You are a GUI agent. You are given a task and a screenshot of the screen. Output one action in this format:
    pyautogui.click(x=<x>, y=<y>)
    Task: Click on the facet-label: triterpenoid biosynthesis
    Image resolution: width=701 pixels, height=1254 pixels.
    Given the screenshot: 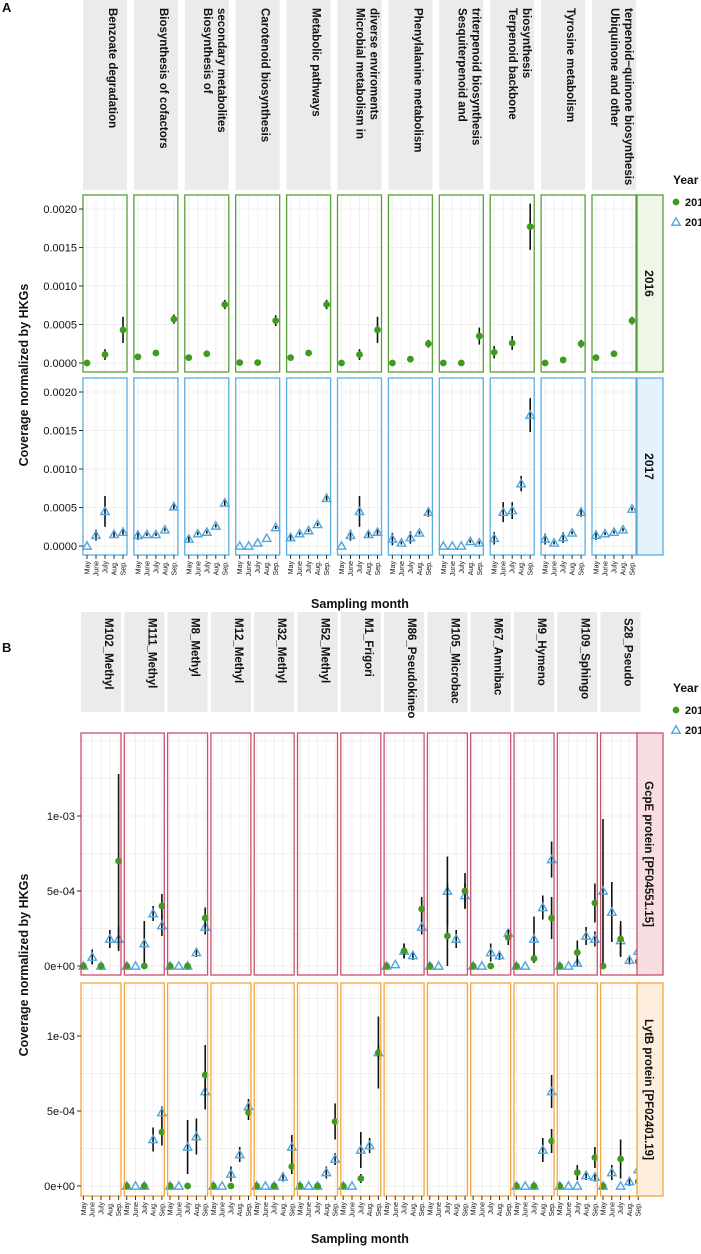 What is the action you would take?
    pyautogui.click(x=475, y=76)
    